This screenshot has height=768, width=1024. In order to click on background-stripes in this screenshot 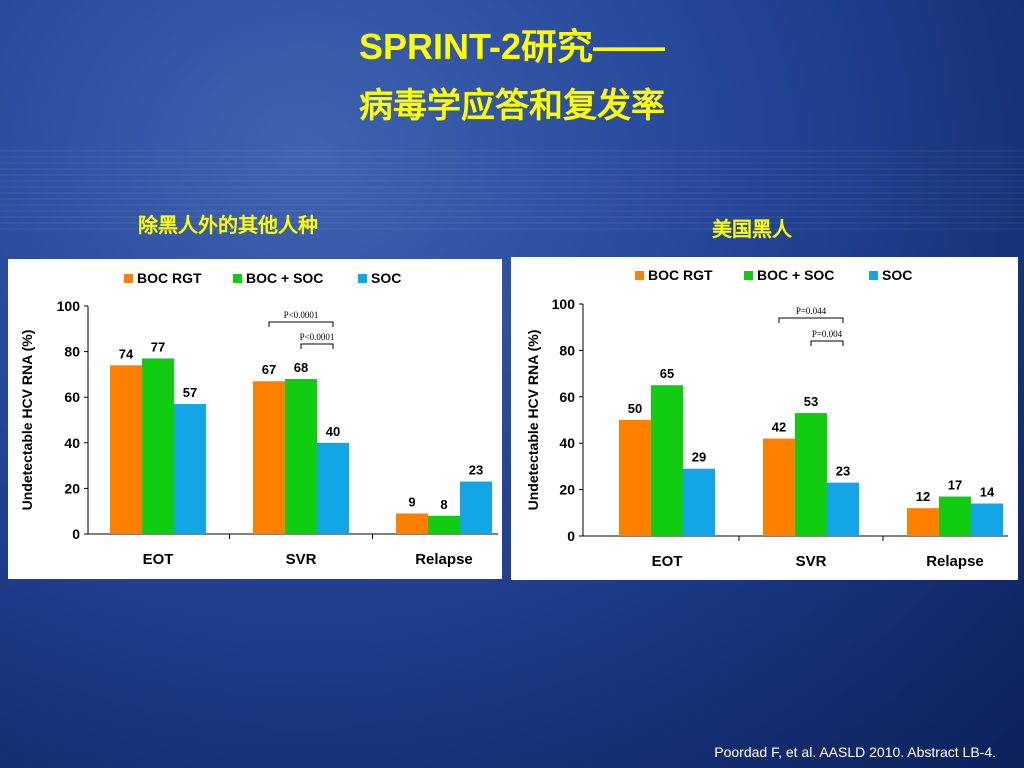, I will do `click(512, 190)`.